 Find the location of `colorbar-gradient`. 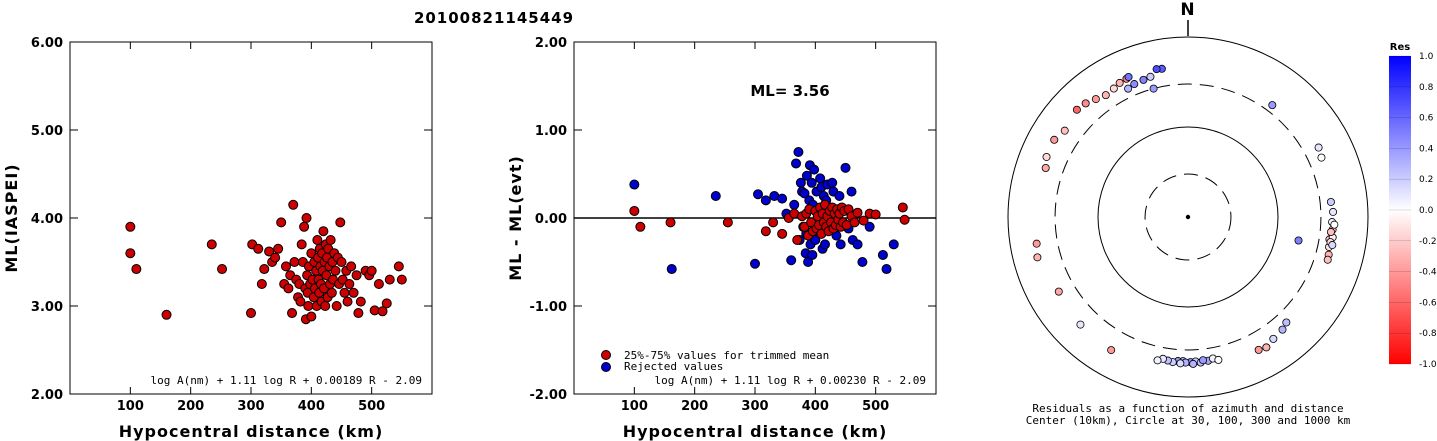

colorbar-gradient is located at coordinates (1400, 210).